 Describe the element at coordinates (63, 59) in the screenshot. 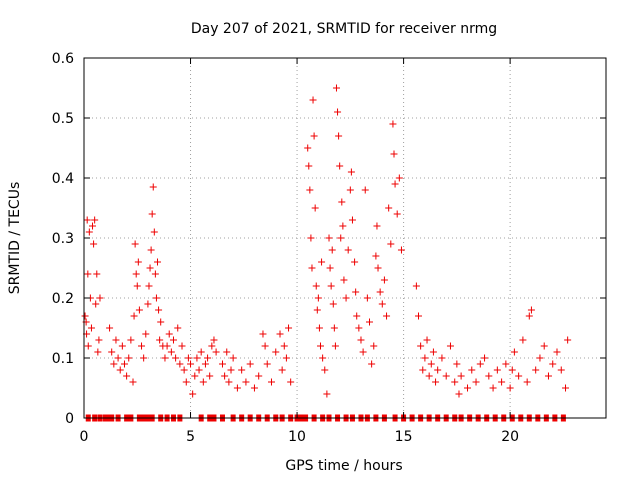

I see `y-tick-label: 0.6` at that location.